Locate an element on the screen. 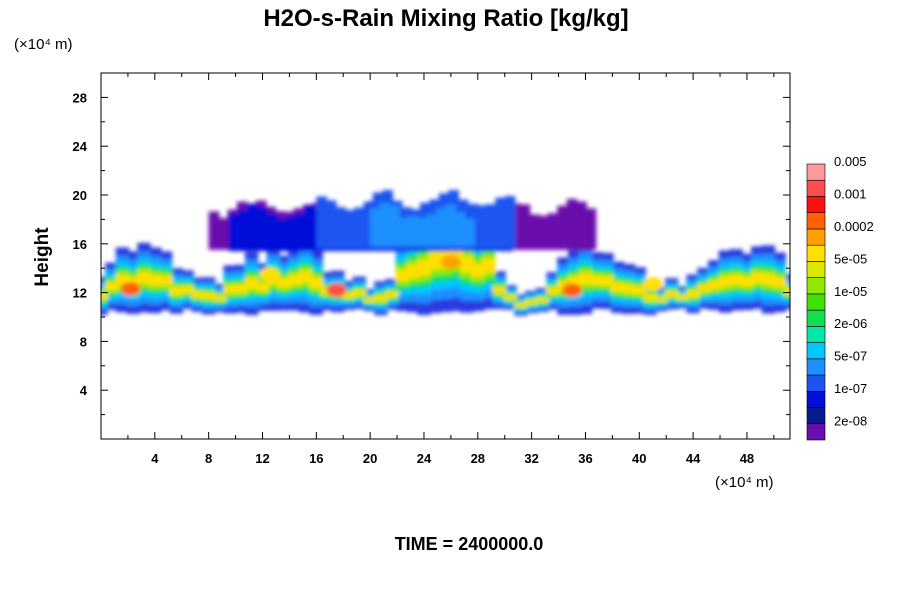 This screenshot has height=600, width=900. y-tick-label: 4 is located at coordinates (84, 390).